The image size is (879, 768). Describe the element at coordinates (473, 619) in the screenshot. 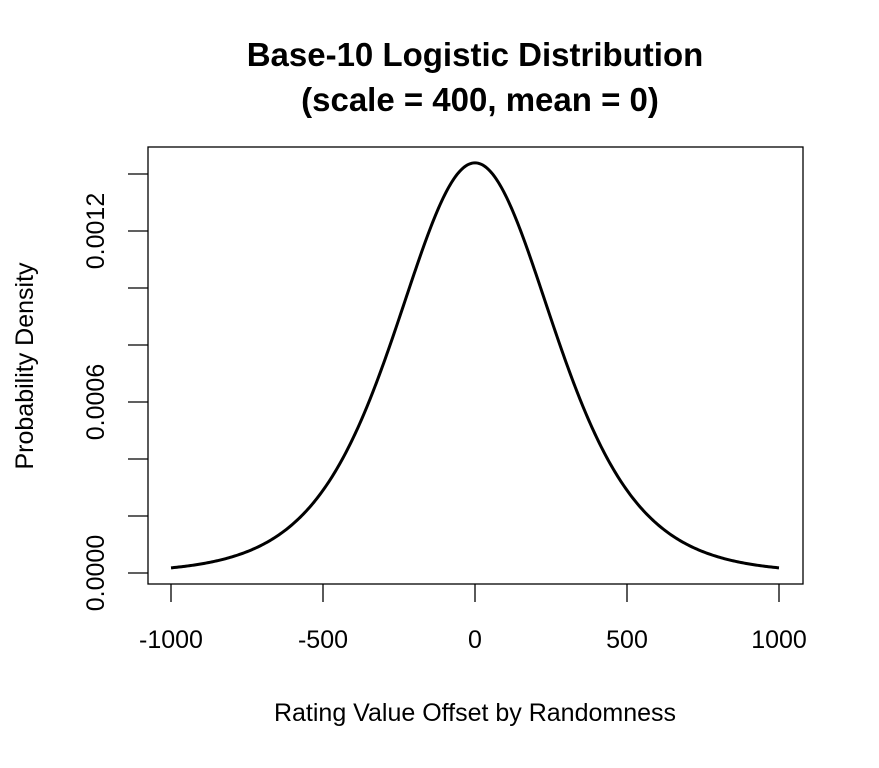

I see `x-axis: -1000 -500 0 500 1000` at that location.